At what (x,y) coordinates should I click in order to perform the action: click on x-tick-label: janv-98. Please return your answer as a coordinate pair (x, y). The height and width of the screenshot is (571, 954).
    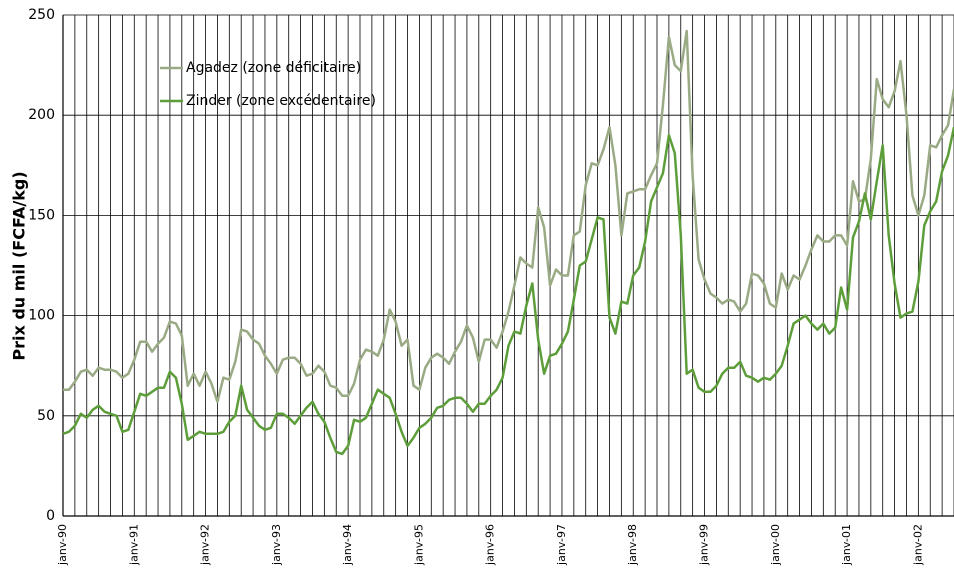
    Looking at the image, I should click on (632, 545).